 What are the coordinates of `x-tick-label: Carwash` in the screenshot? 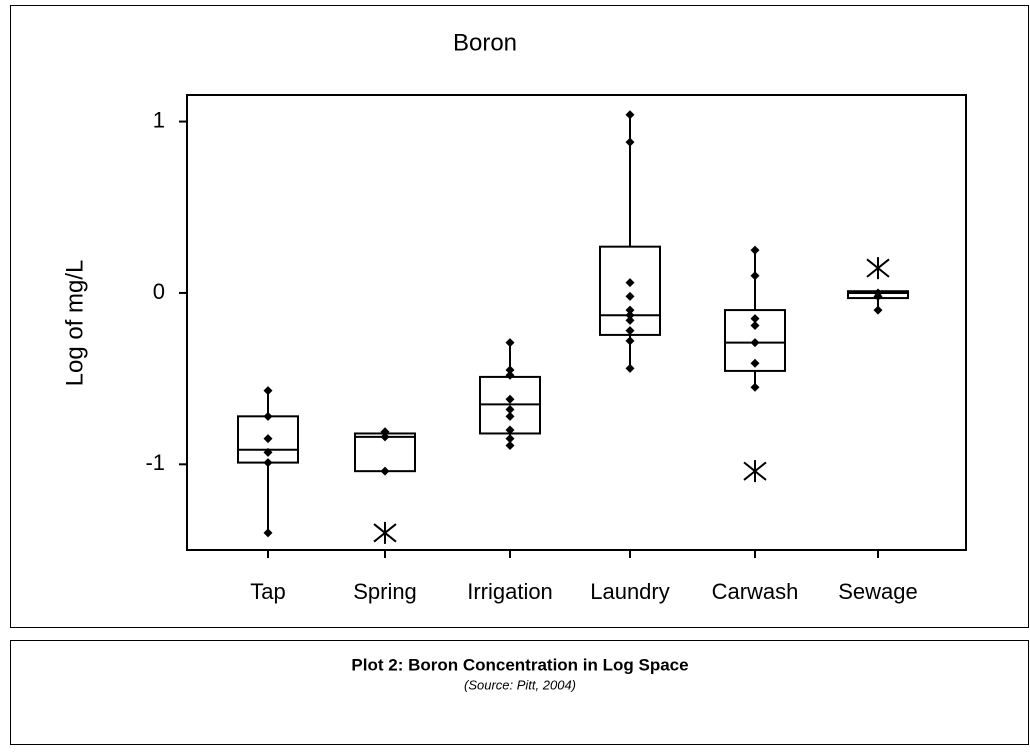 It's located at (755, 591).